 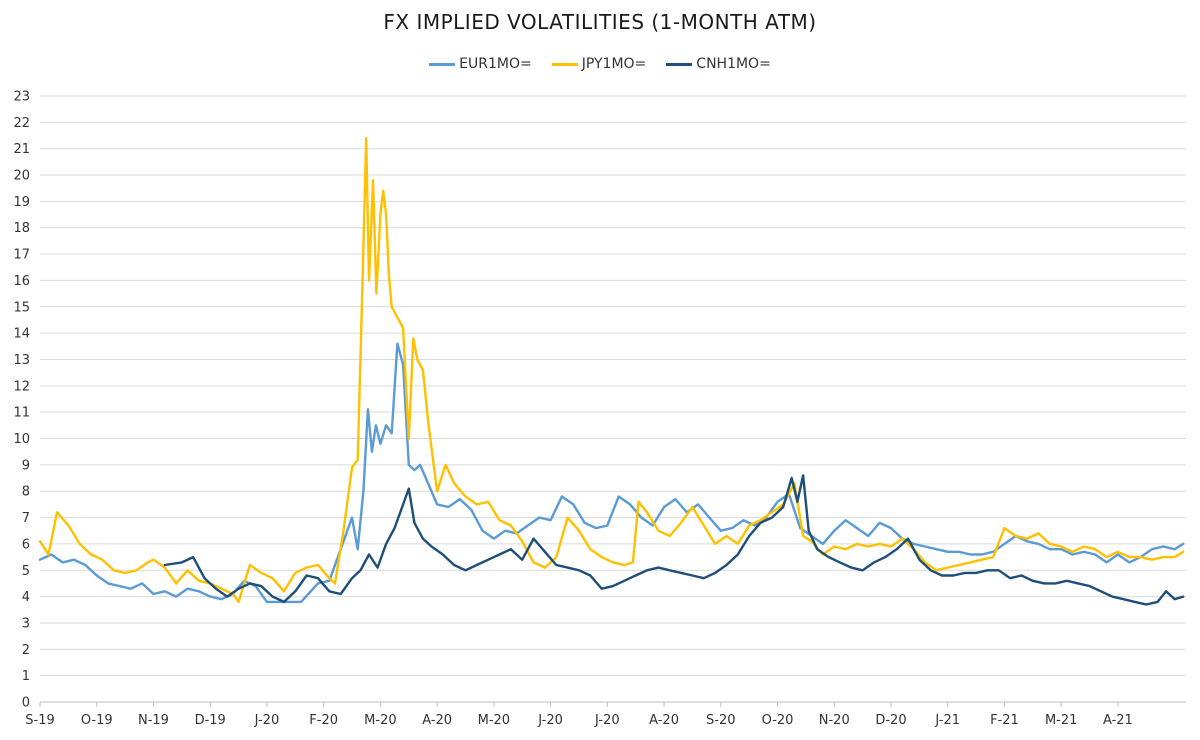 What do you see at coordinates (26, 465) in the screenshot?
I see `y-tick-label: 9` at bounding box center [26, 465].